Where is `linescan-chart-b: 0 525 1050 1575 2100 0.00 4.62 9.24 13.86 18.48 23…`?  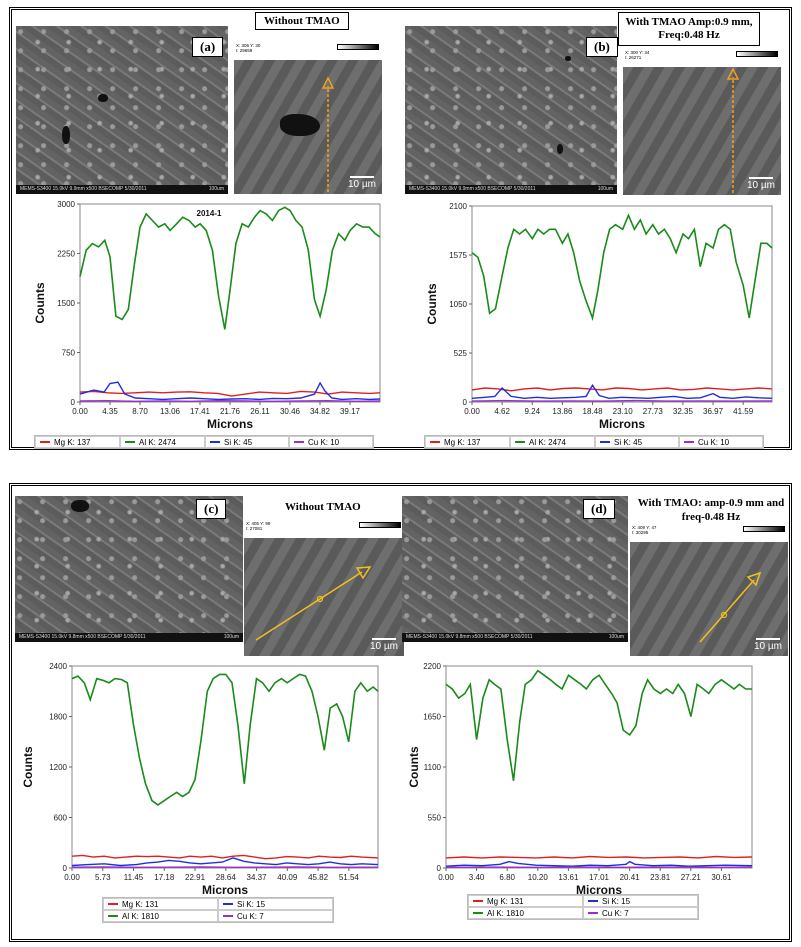 linescan-chart-b: 0 525 1050 1575 2100 0.00 4.62 9.24 13.86 18.48 23… is located at coordinates (599, 316).